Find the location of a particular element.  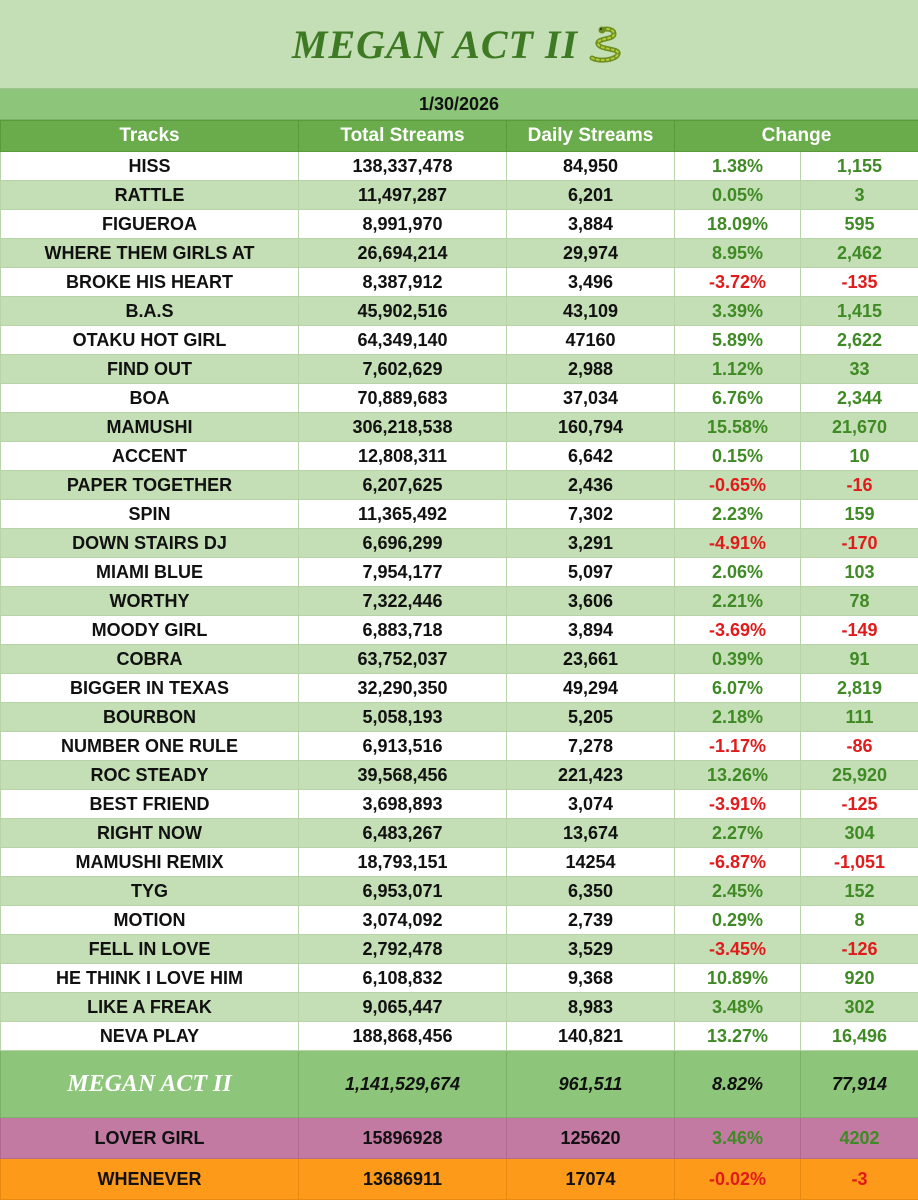

header-change: Change is located at coordinates (796, 136).